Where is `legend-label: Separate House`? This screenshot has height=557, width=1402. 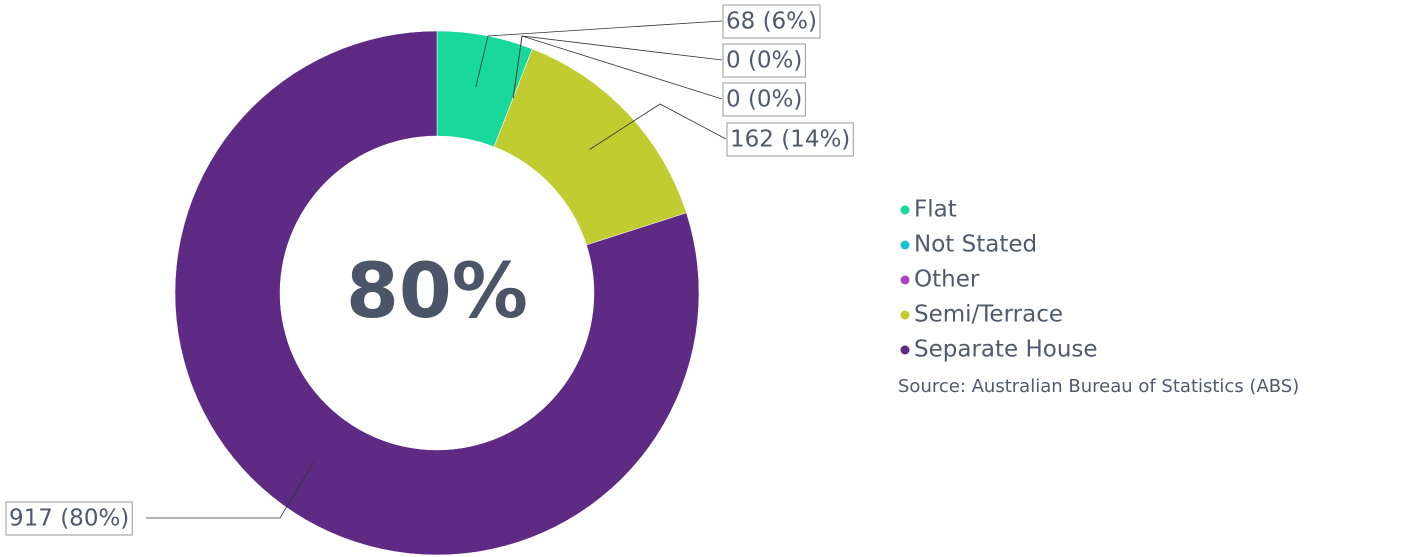
legend-label: Separate House is located at coordinates (1006, 350).